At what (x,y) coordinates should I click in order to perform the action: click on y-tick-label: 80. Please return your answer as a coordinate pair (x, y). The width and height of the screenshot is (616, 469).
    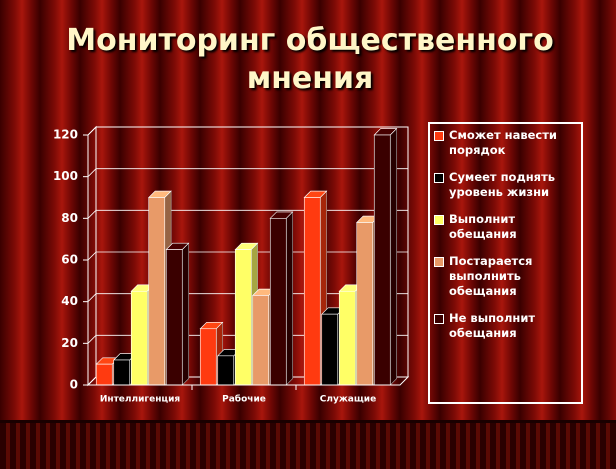
    Looking at the image, I should click on (69, 218).